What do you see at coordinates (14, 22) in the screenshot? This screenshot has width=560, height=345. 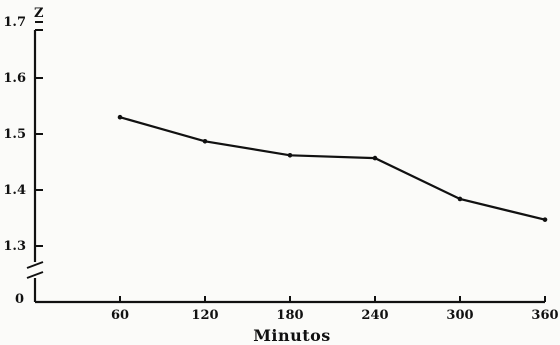 I see `y-tick-label: 1.7` at bounding box center [14, 22].